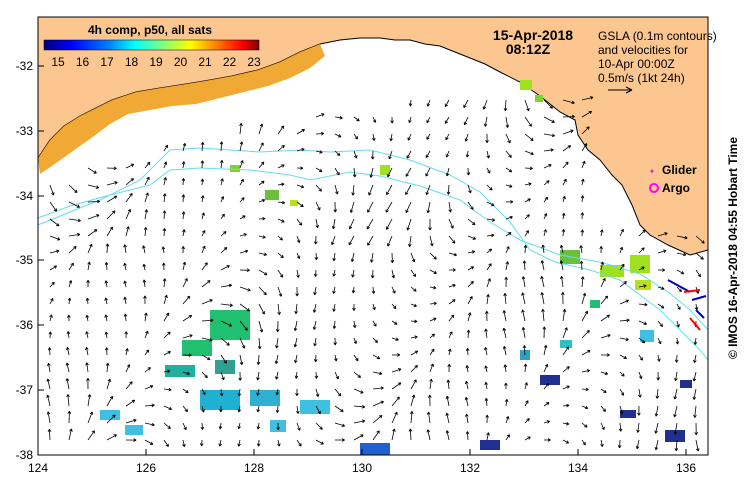 This screenshot has width=749, height=496. I want to click on colorbar-tick-17: 17, so click(107, 62).